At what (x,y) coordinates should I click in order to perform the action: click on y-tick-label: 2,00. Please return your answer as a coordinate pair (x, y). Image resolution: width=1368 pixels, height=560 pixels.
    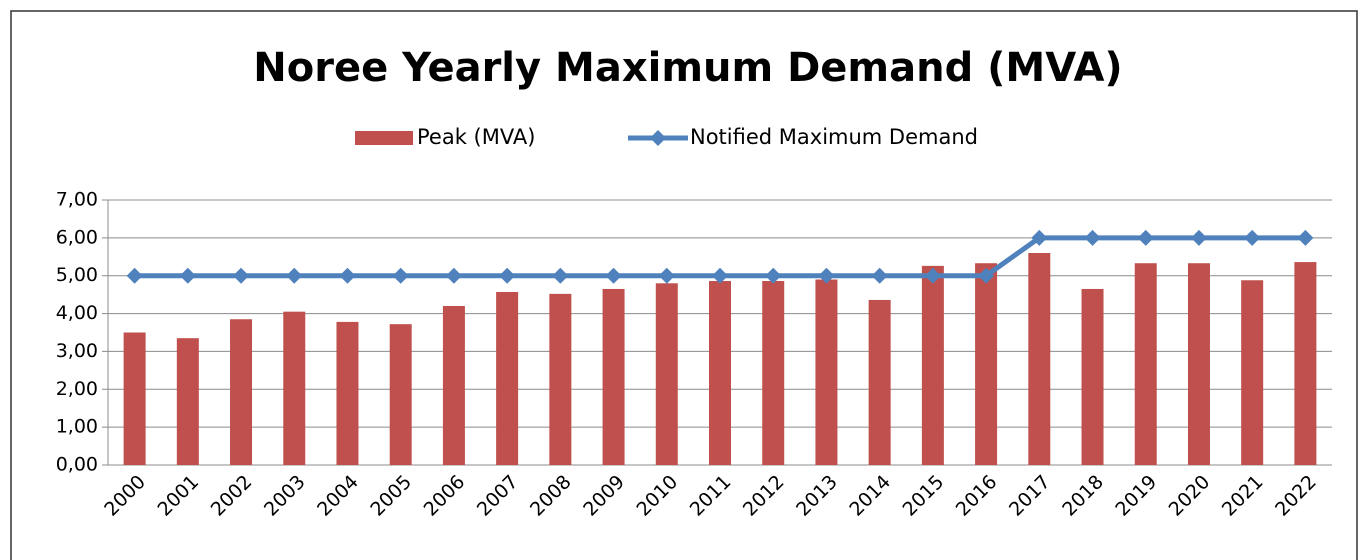
    Looking at the image, I should click on (77, 389).